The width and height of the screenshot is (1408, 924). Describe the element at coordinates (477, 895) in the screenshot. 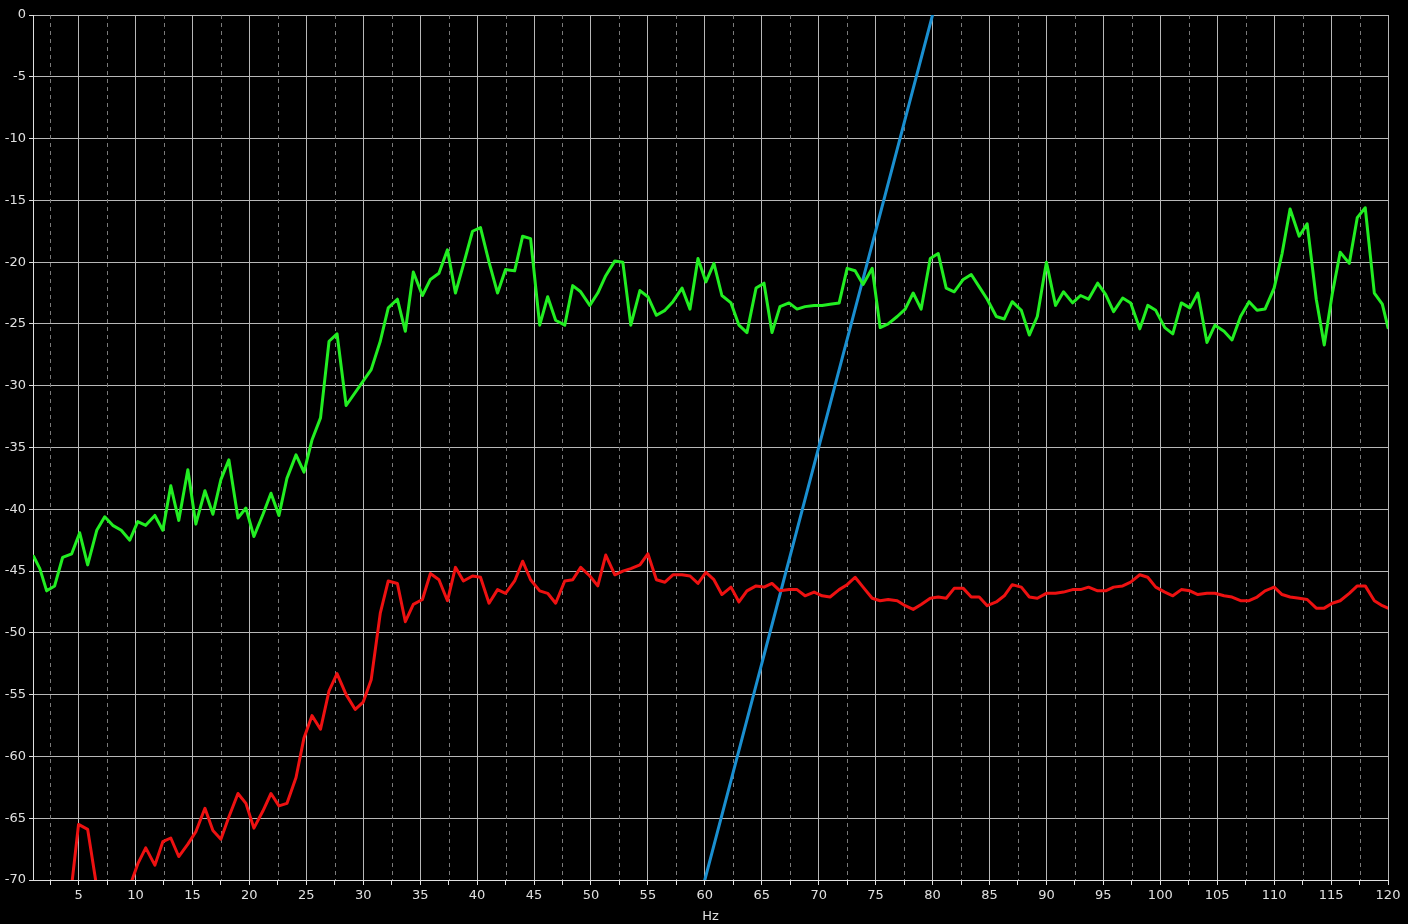

I see `x-tick-label: 40` at that location.